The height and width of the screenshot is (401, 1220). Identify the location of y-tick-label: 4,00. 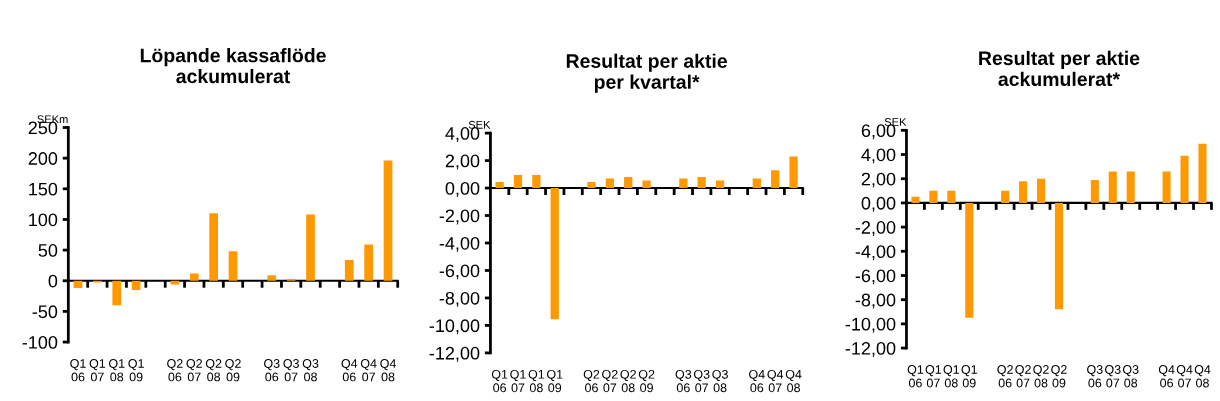
(878, 156).